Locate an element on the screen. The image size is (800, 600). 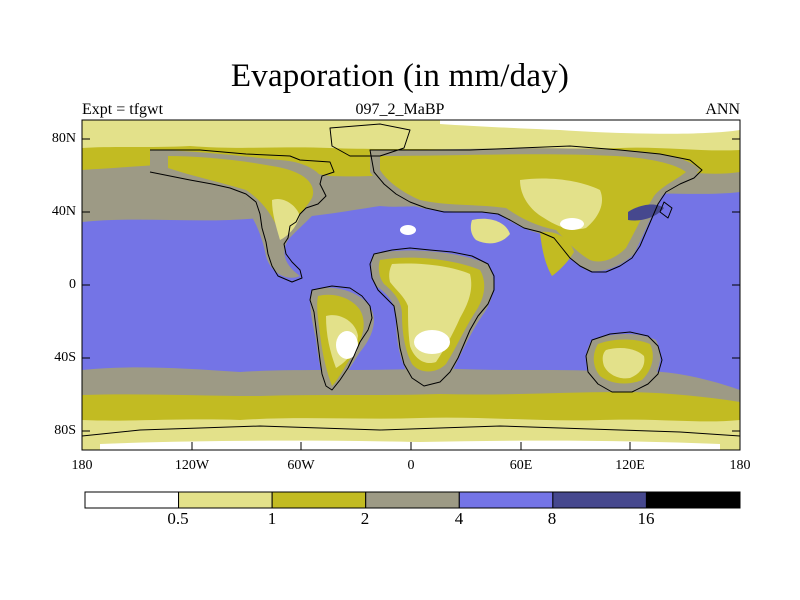
xtick-label-180e: 180 is located at coordinates (740, 465).